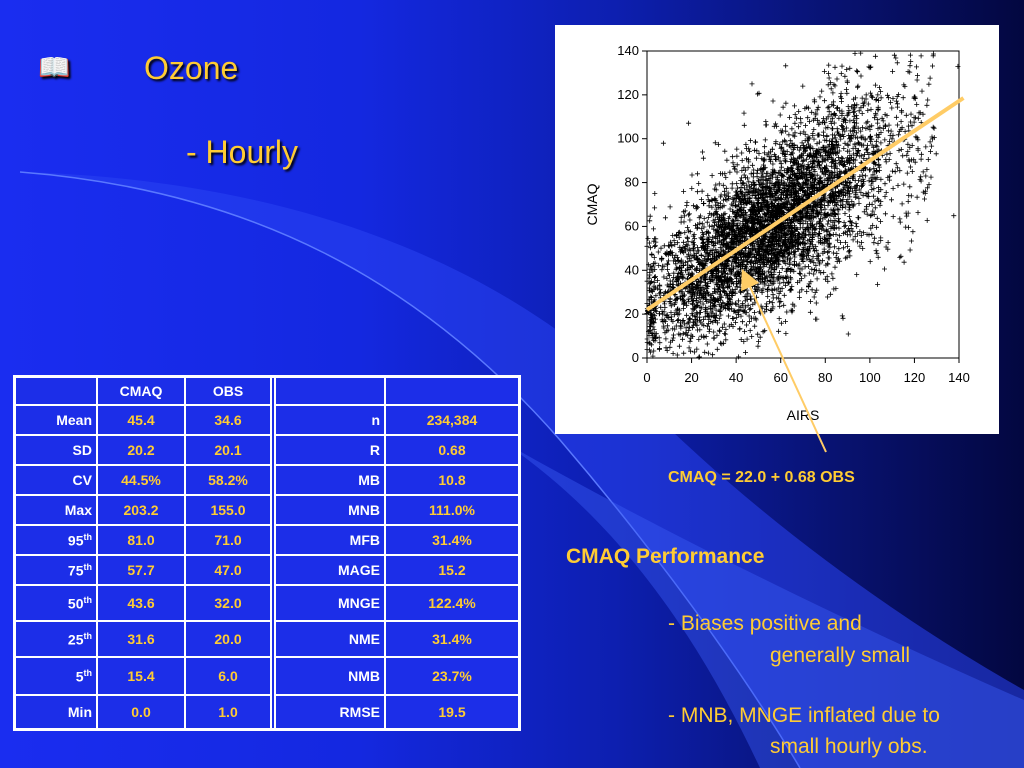  What do you see at coordinates (665, 556) in the screenshot?
I see `performance-title: CMAQ Performance` at bounding box center [665, 556].